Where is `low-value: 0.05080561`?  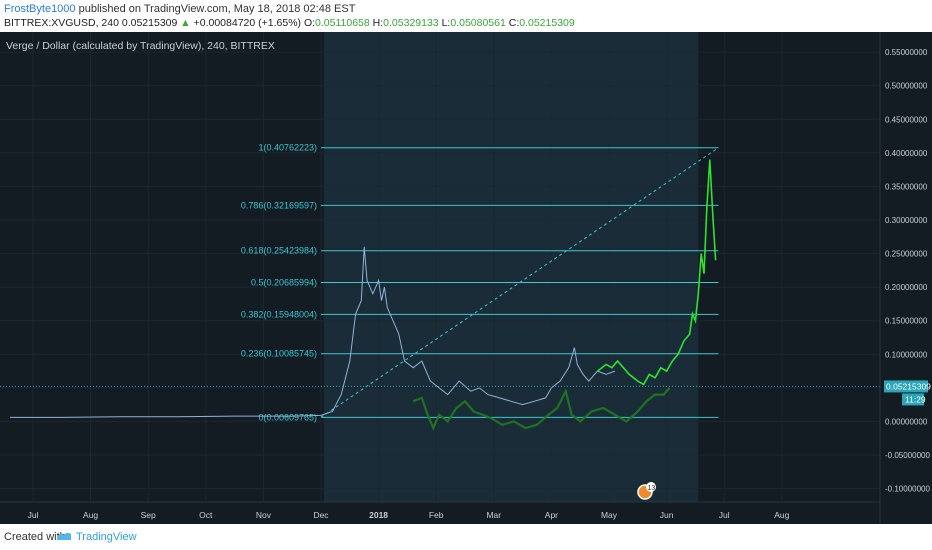 low-value: 0.05080561 is located at coordinates (478, 23).